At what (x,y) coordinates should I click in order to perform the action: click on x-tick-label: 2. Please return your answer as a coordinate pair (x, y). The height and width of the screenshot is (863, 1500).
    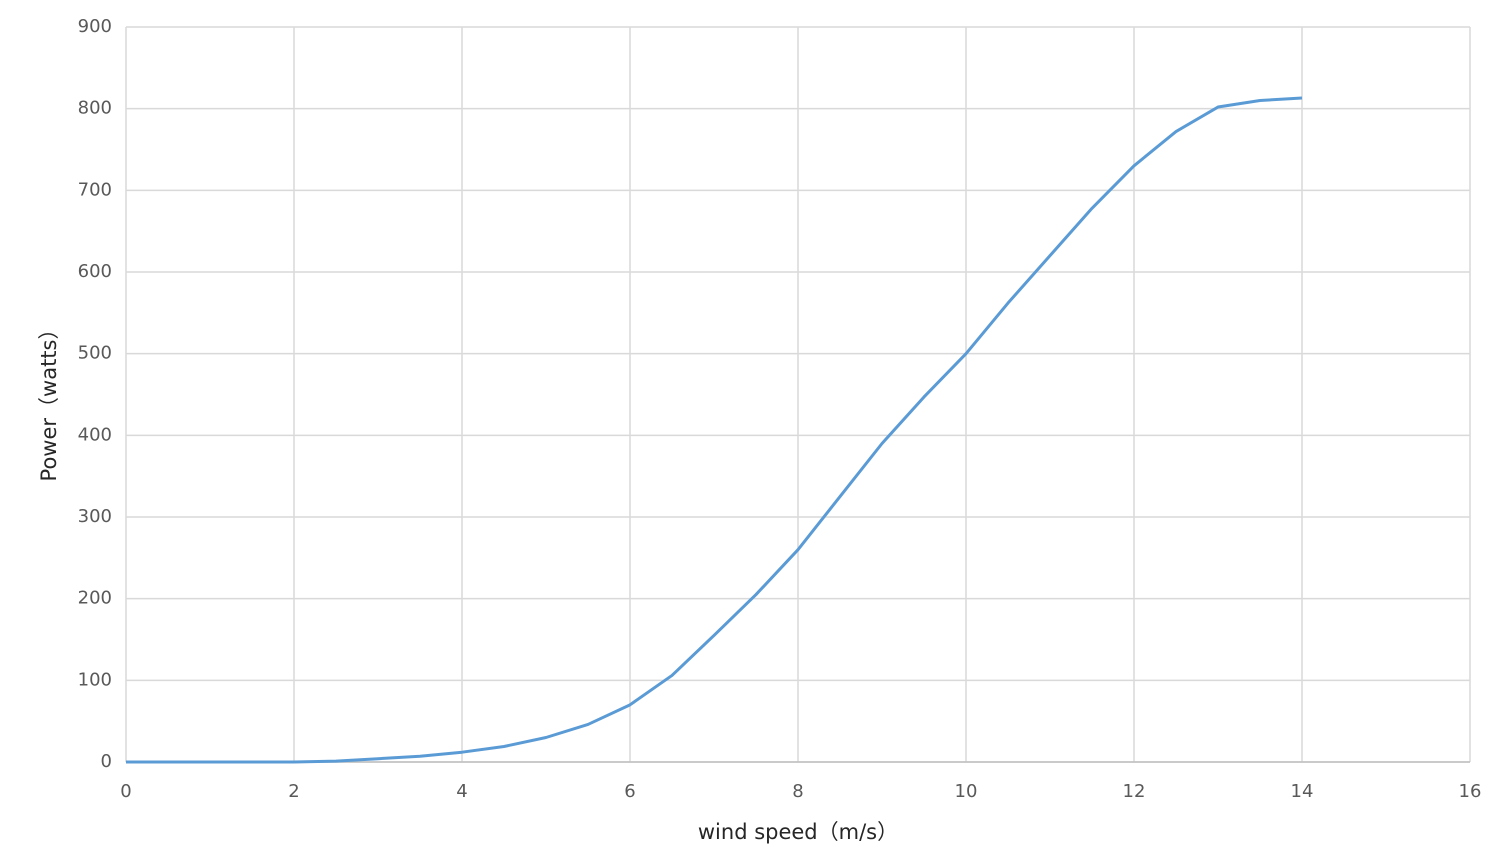
    Looking at the image, I should click on (293, 791).